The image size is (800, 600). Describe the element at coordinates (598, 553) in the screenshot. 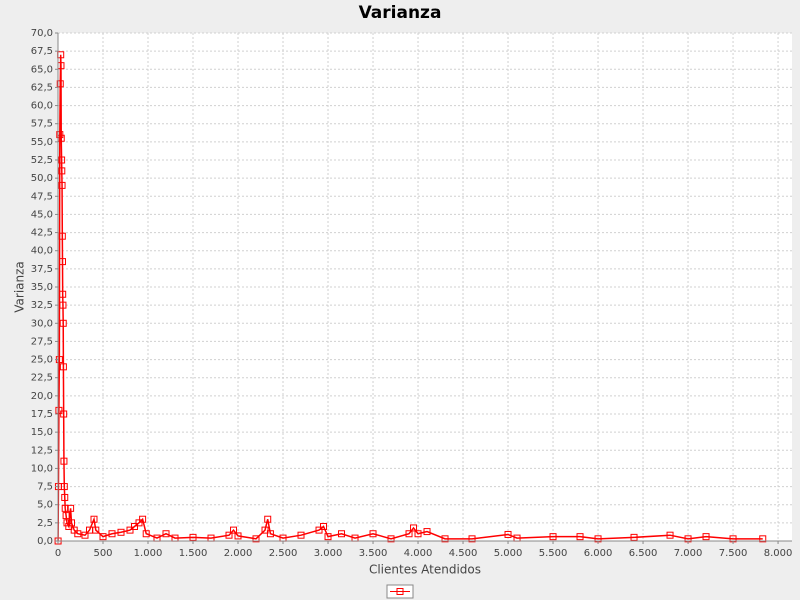

I see `x-tick-label: 6.000` at that location.